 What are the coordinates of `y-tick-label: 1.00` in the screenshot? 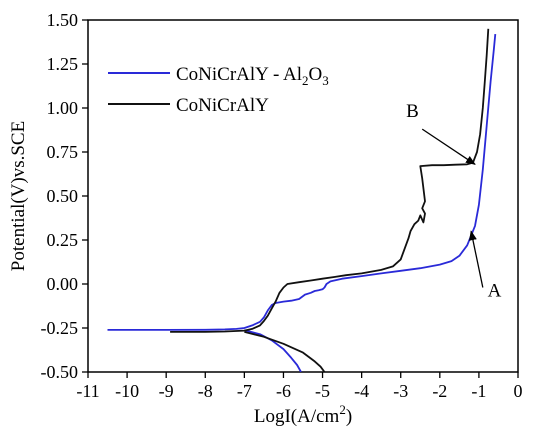 It's located at (63, 108).